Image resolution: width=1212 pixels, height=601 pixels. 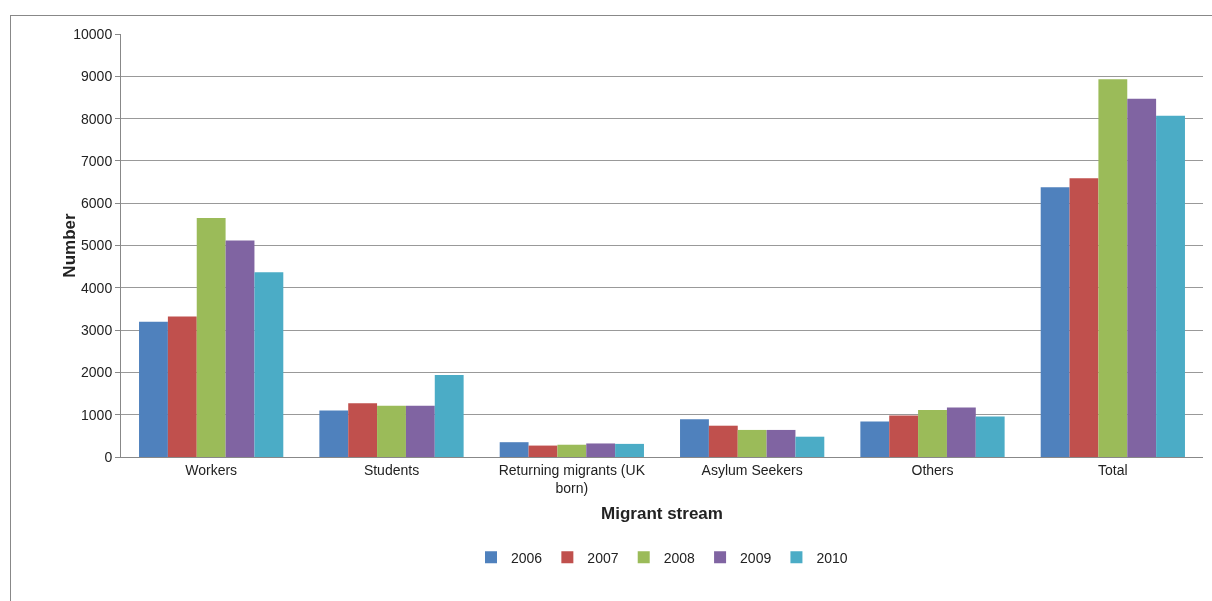 What do you see at coordinates (108, 456) in the screenshot?
I see `y-tick-label: 0` at bounding box center [108, 456].